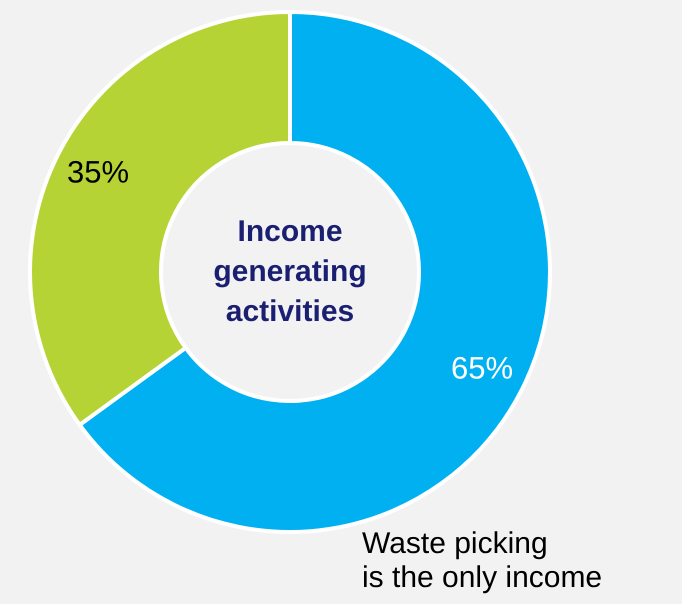 This screenshot has width=682, height=604. Describe the element at coordinates (290, 272) in the screenshot. I see `text: Income generating activities` at that location.